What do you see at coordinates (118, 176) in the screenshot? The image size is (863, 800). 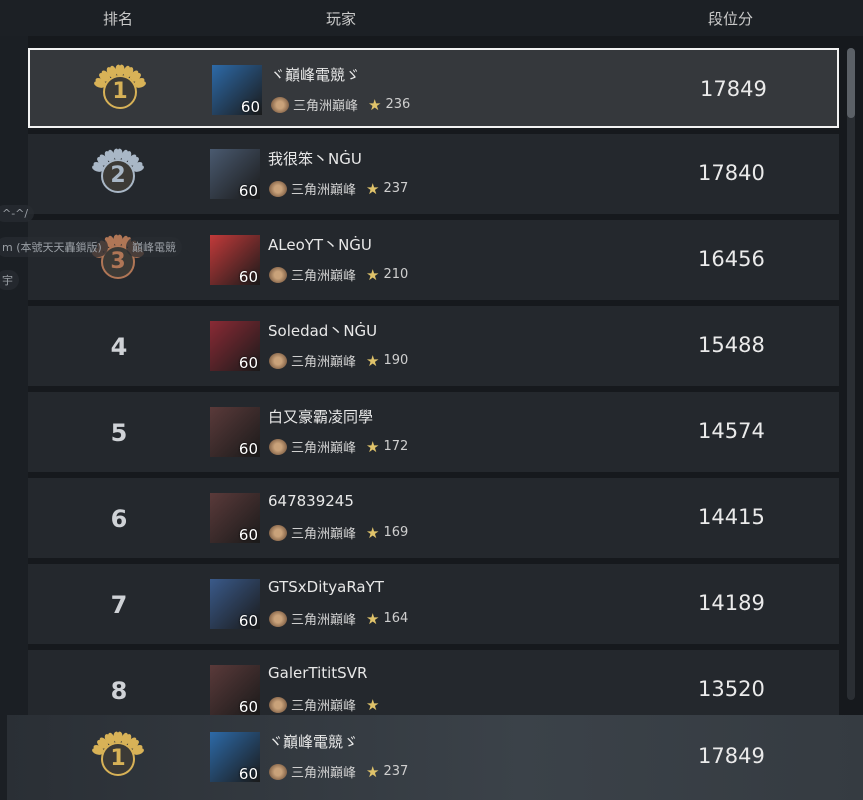 I see `silver-medal-icon: 2` at bounding box center [118, 176].